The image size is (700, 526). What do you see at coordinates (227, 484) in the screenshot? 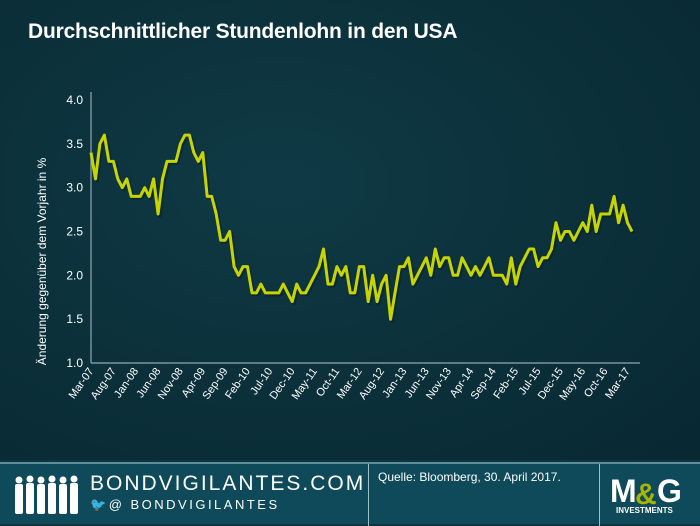
I see `brand-link: BONDVIGILANTES.COM` at bounding box center [227, 484].